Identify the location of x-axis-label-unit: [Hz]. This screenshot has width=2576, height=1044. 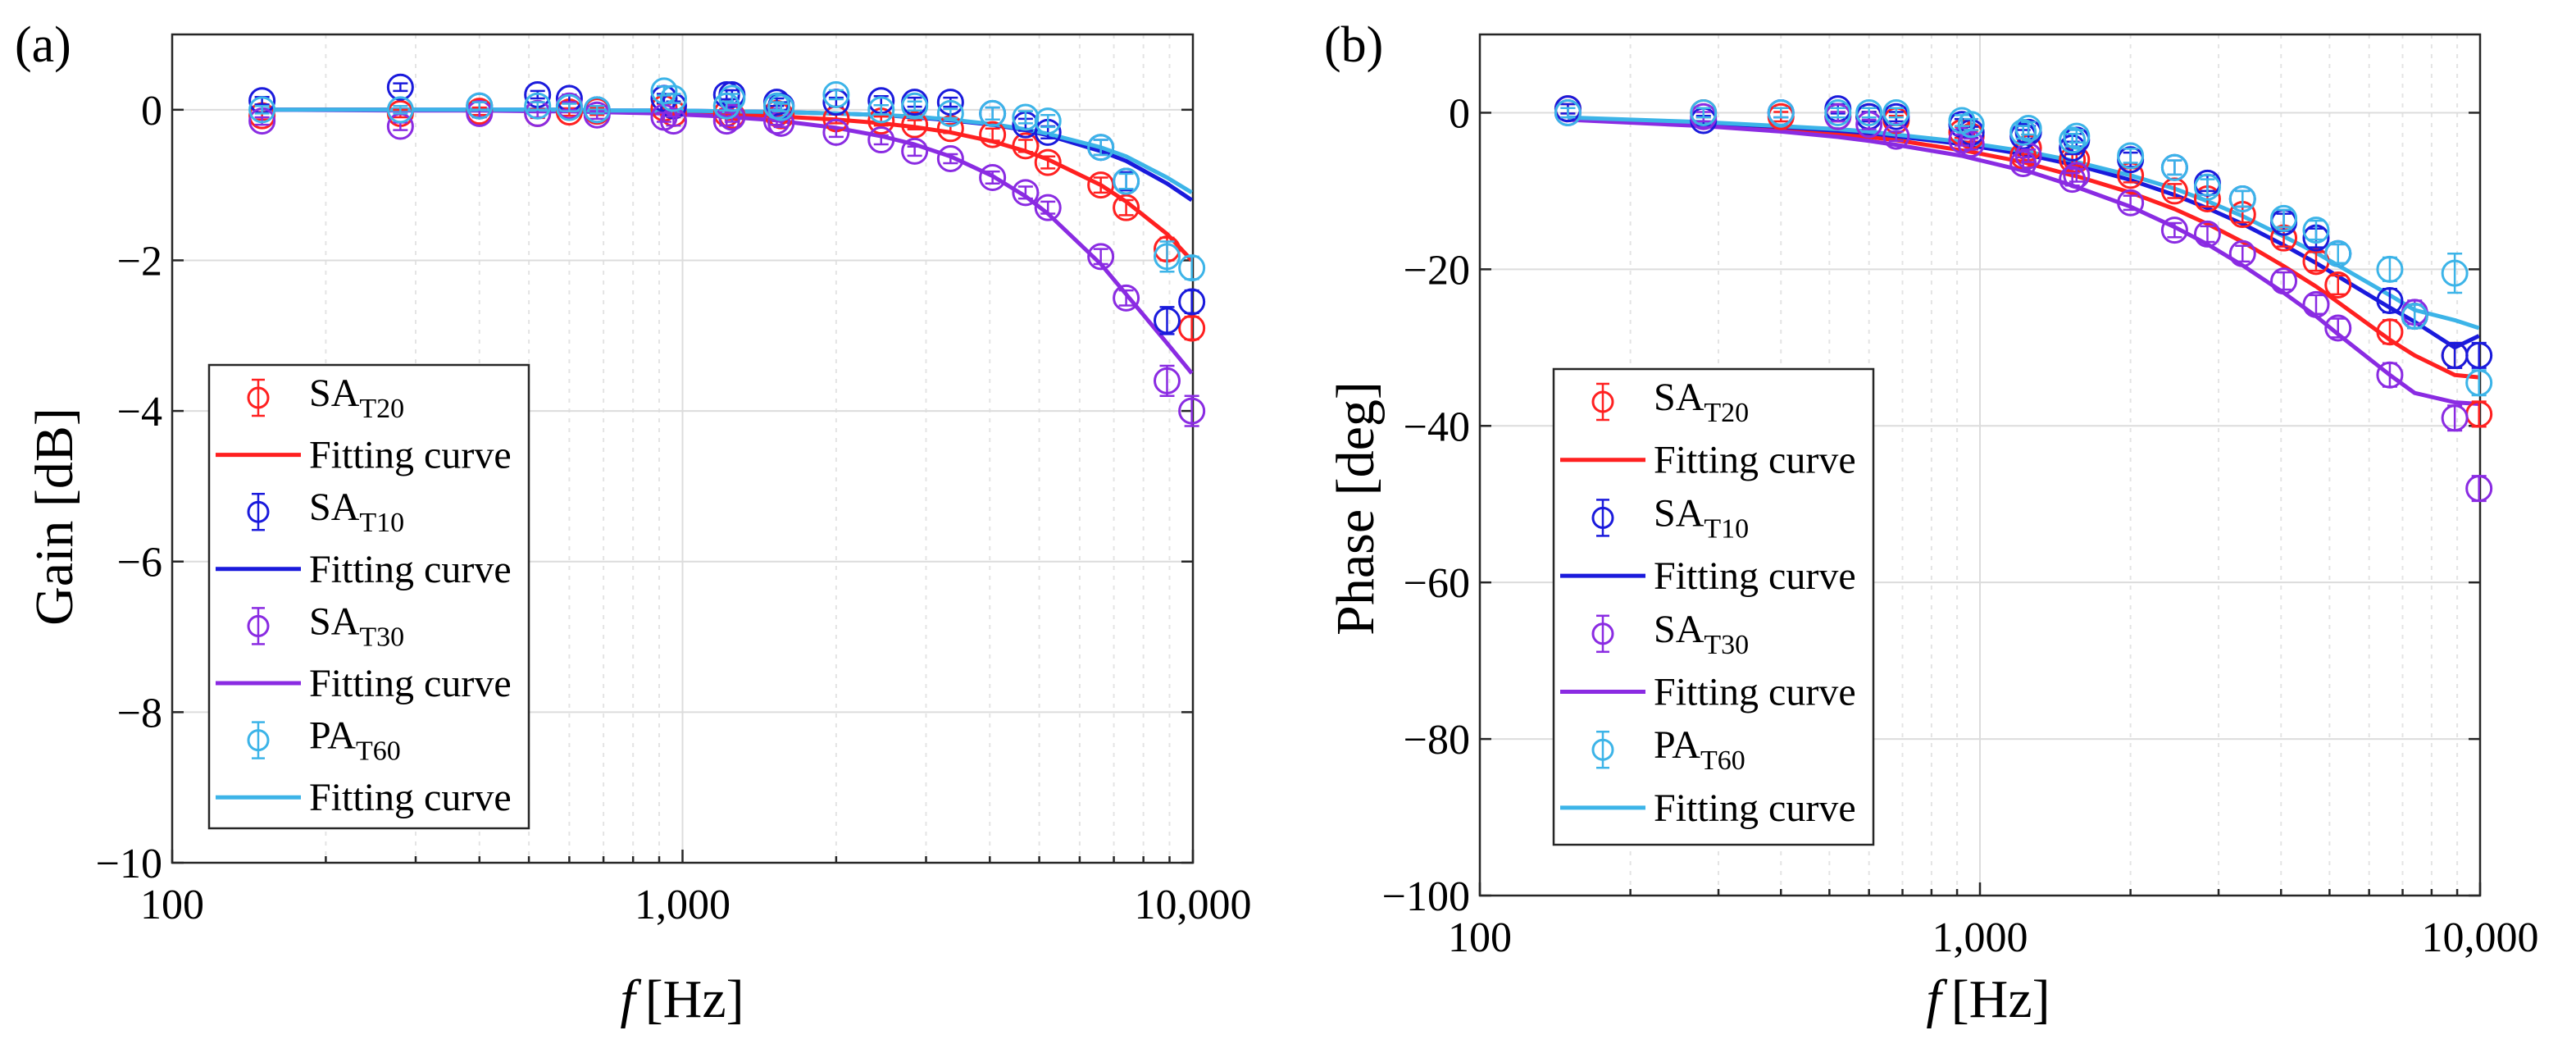
(2000, 999).